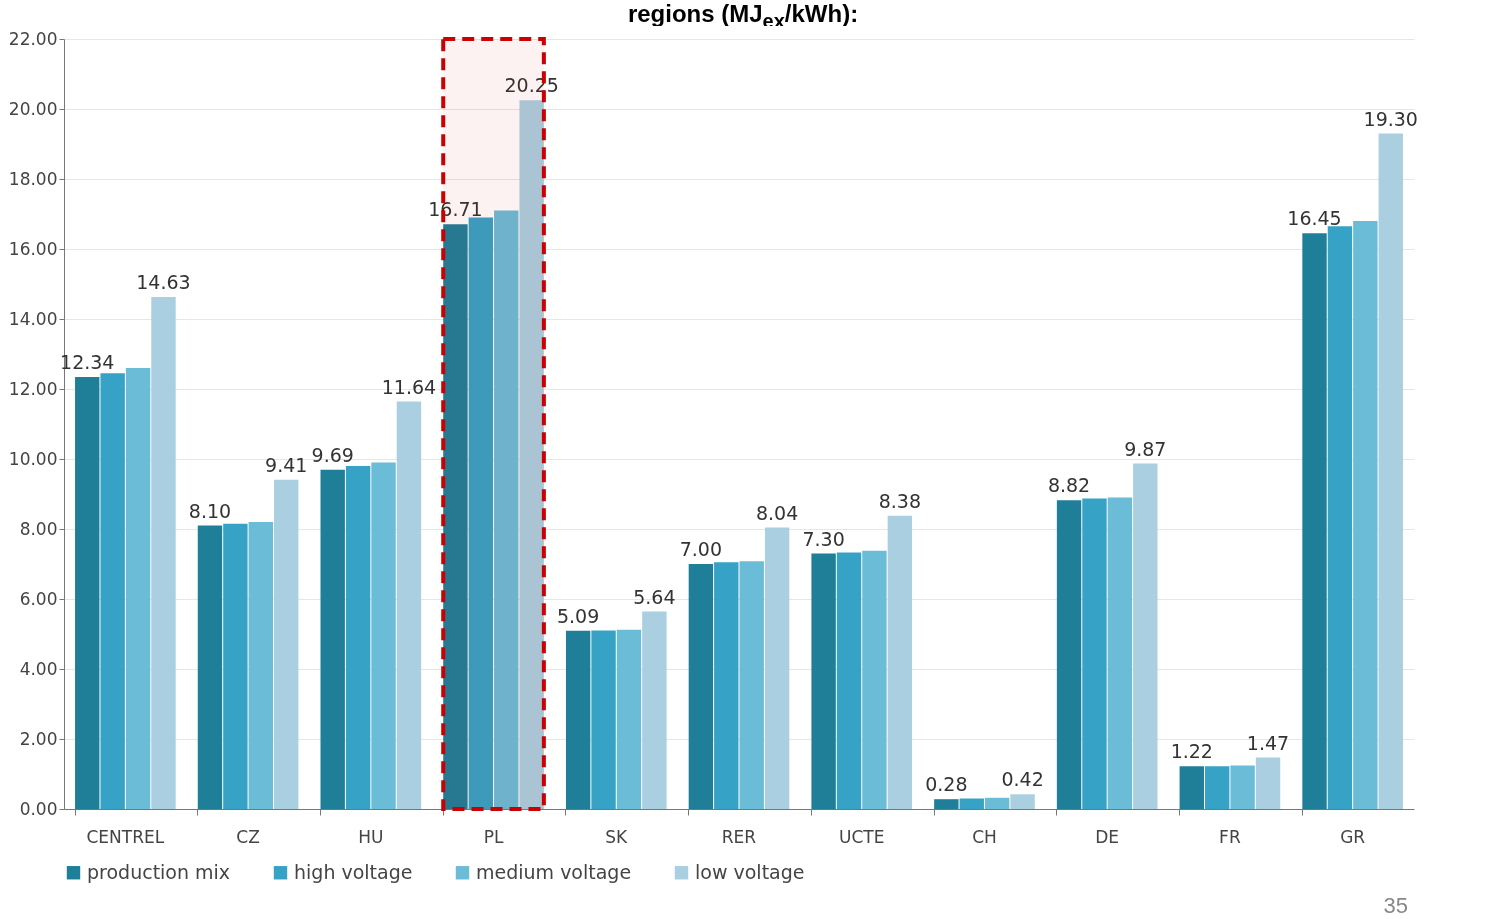 This screenshot has height=919, width=1486. I want to click on y-tick-label: 4.00, so click(38, 668).